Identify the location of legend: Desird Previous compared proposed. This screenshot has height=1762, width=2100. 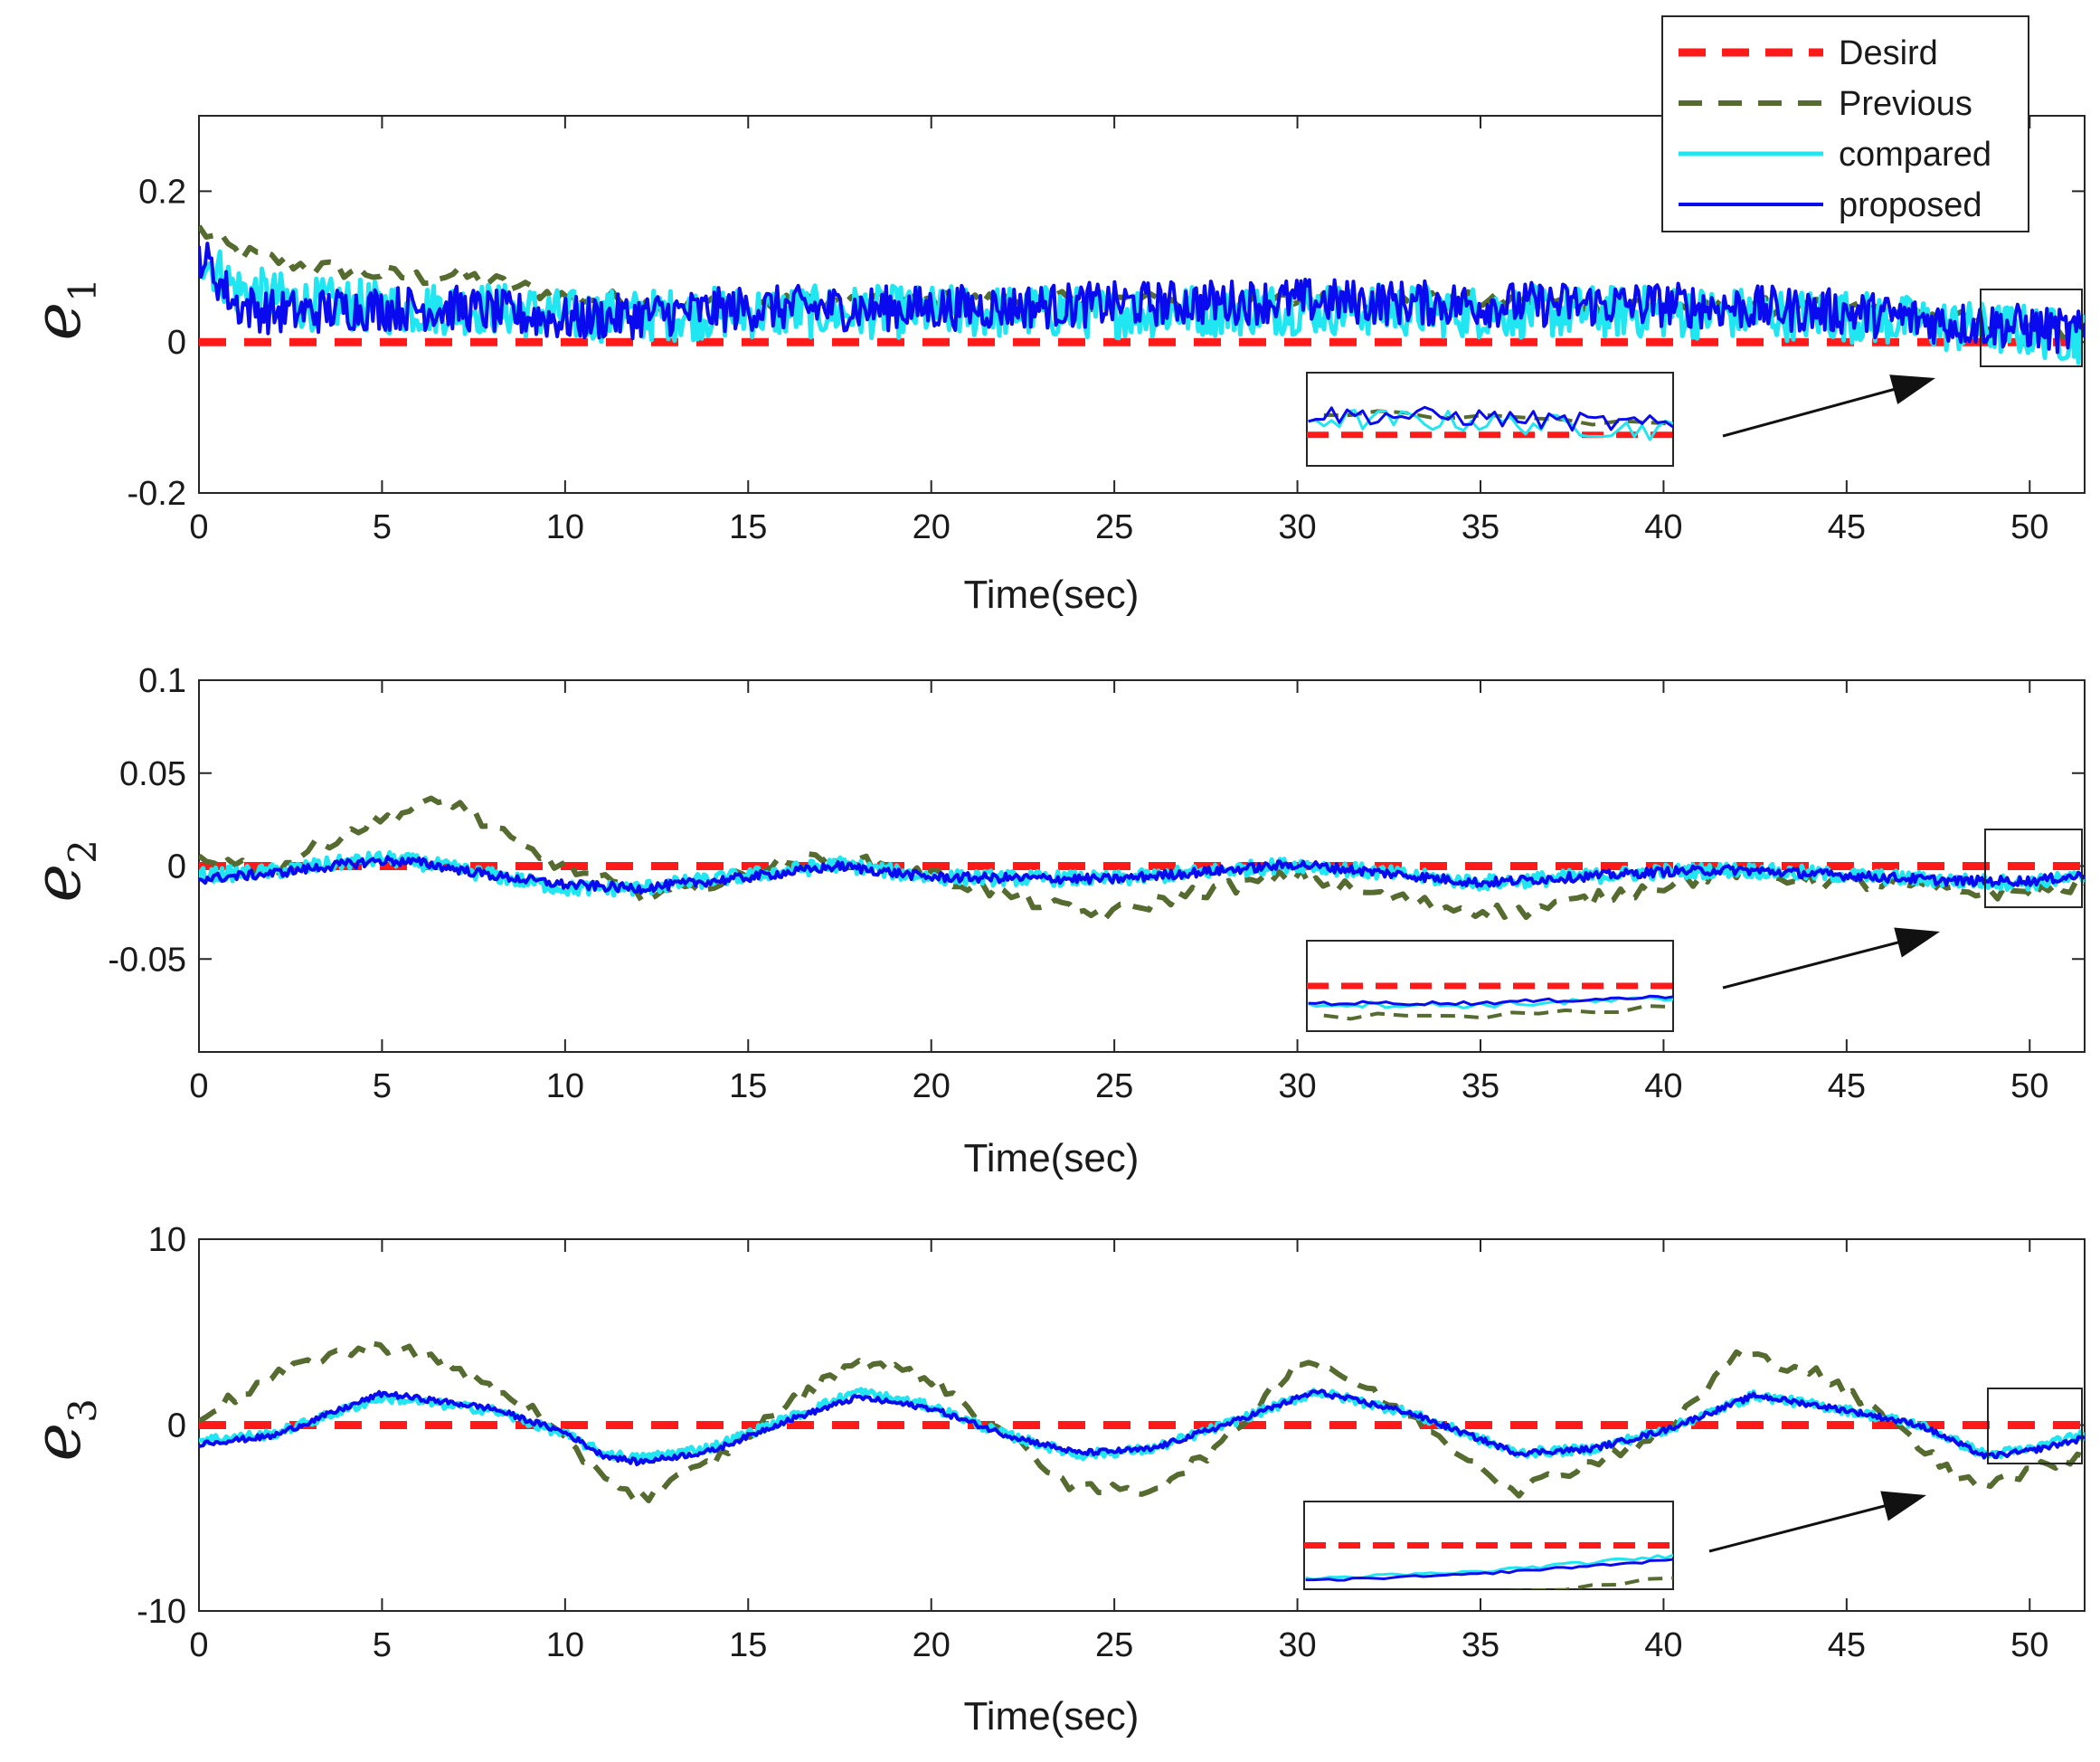
(1845, 123).